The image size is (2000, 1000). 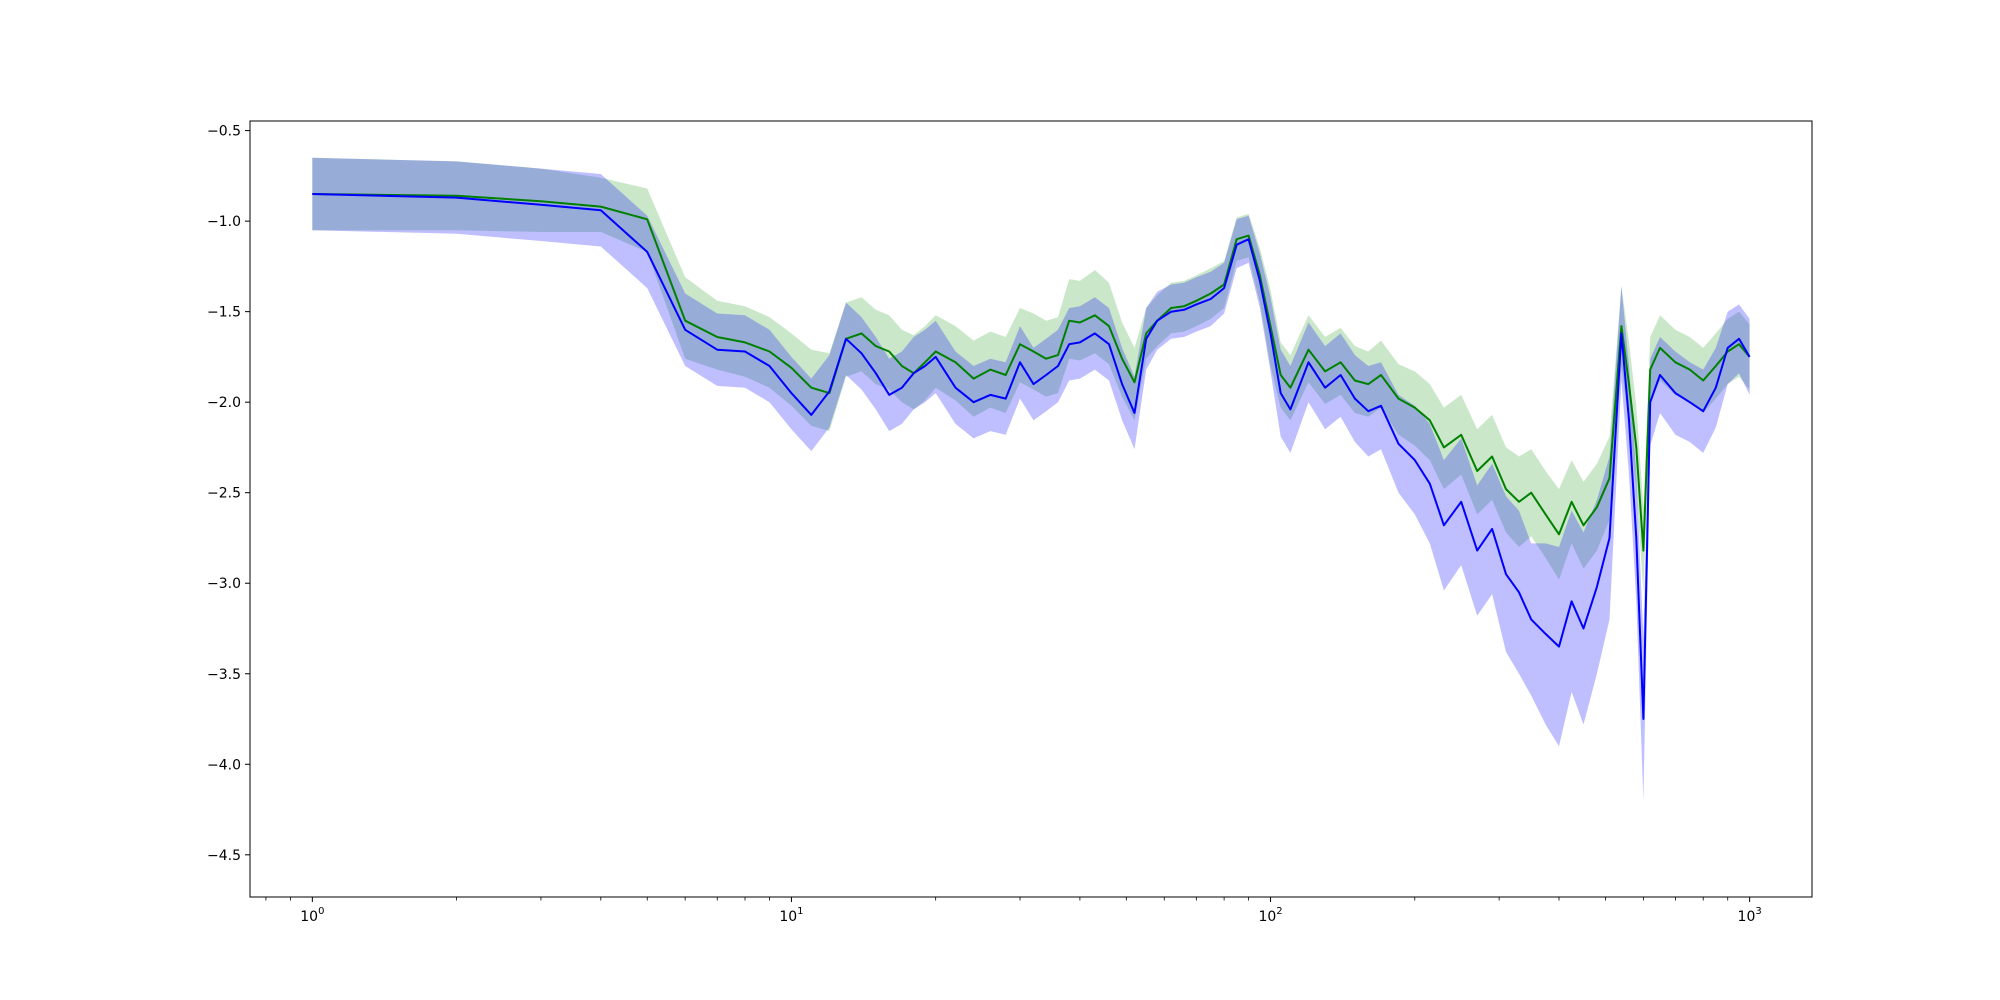 I want to click on y-tick-label: −1.0, so click(x=224, y=222).